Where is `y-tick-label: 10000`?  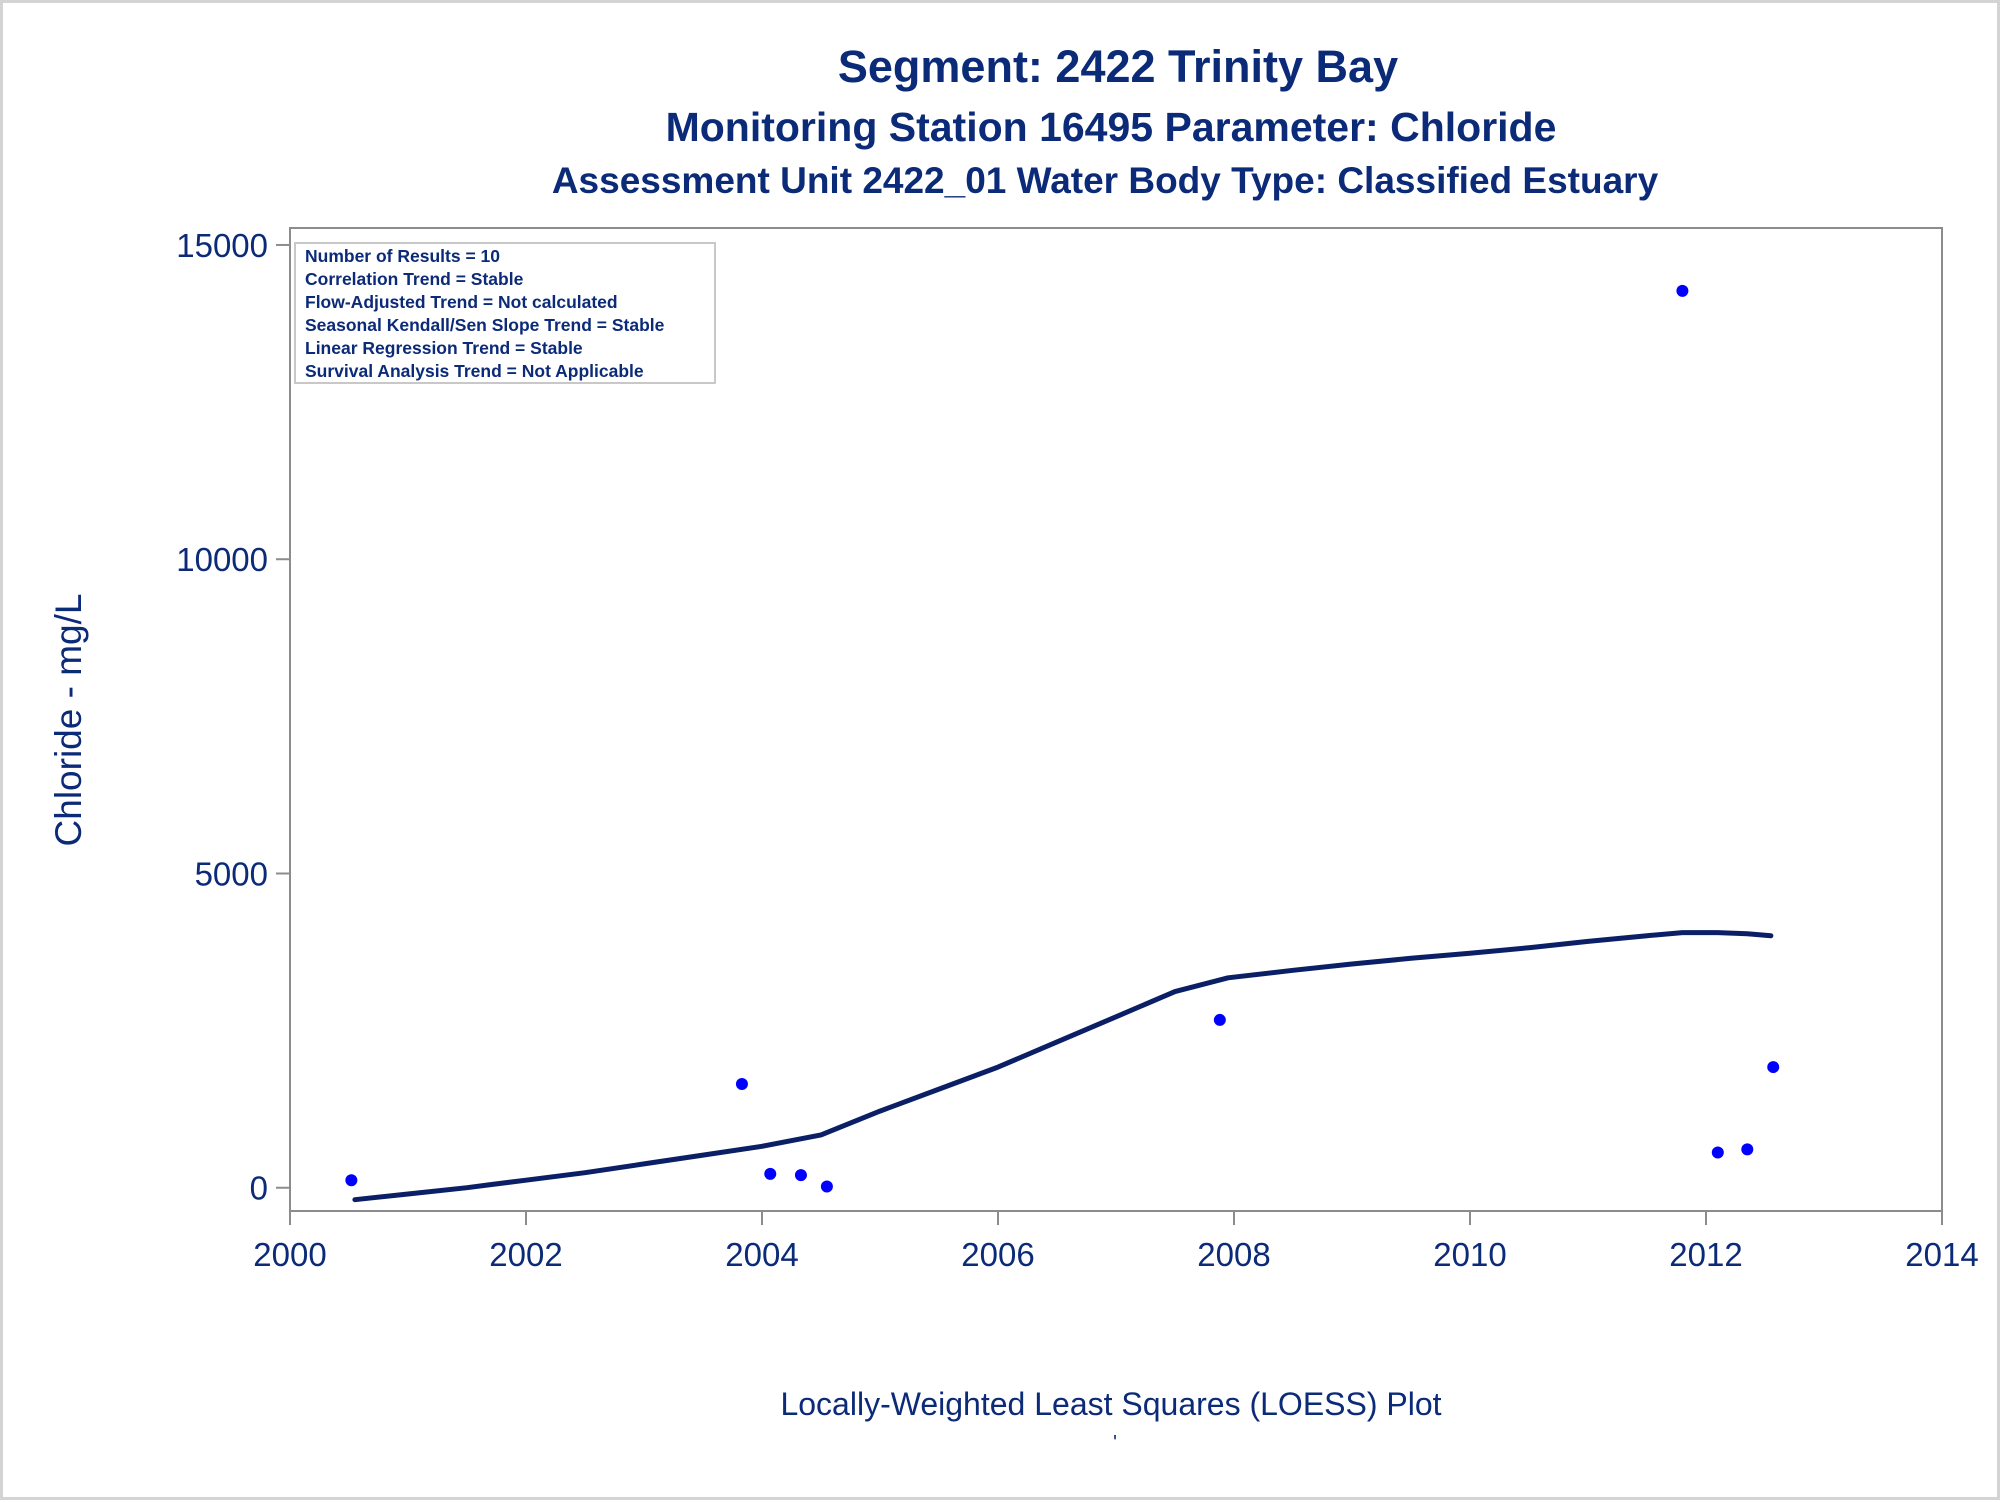 y-tick-label: 10000 is located at coordinates (222, 559).